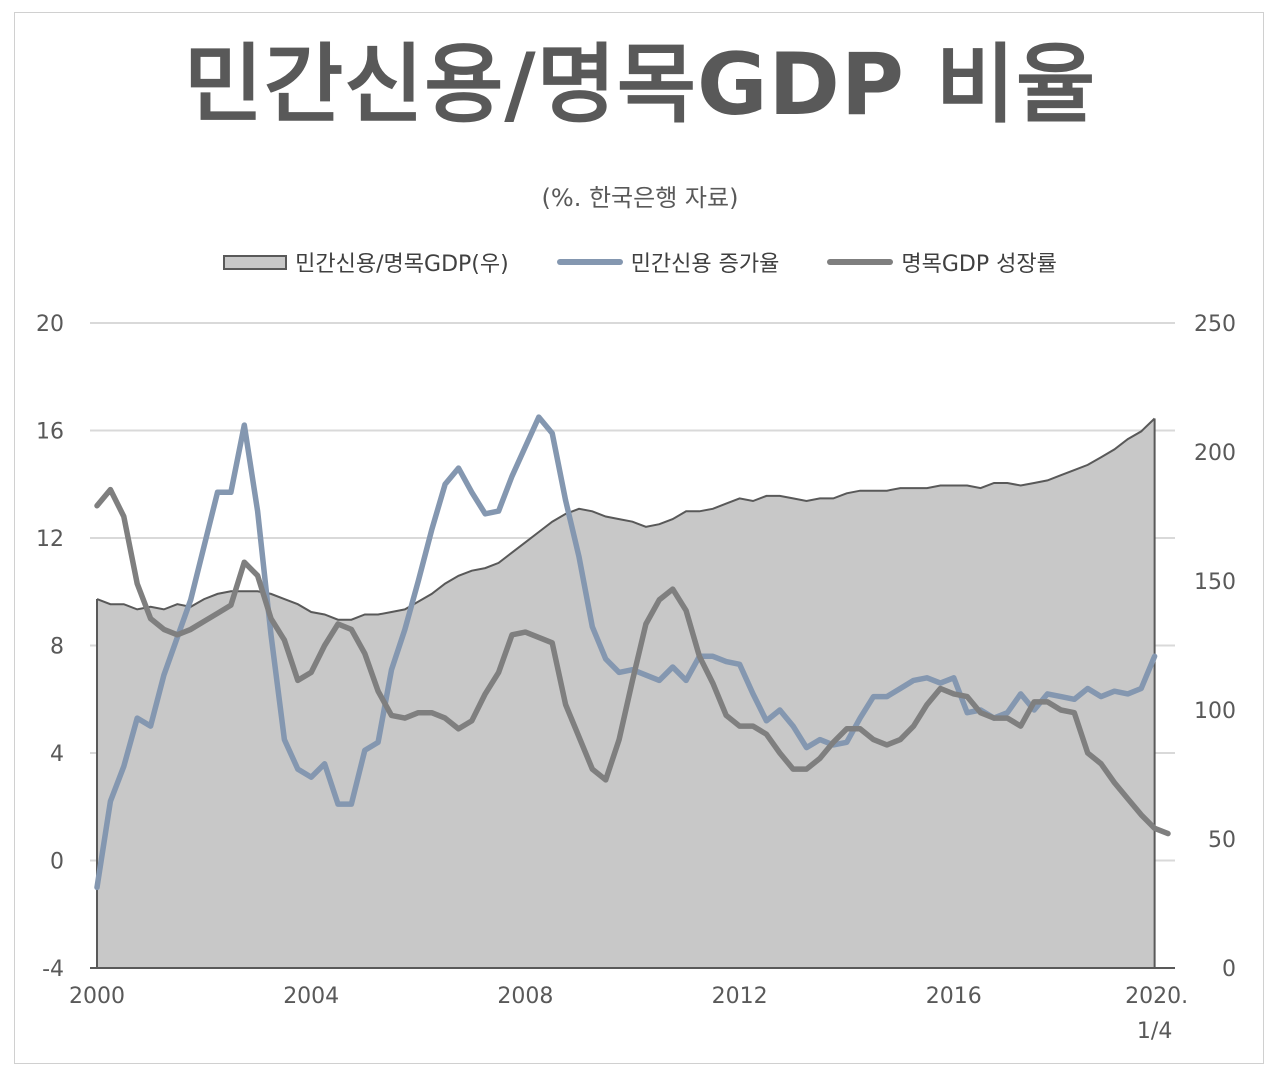 This screenshot has height=1078, width=1280. What do you see at coordinates (311, 996) in the screenshot?
I see `x-tick-label-1: 2004` at bounding box center [311, 996].